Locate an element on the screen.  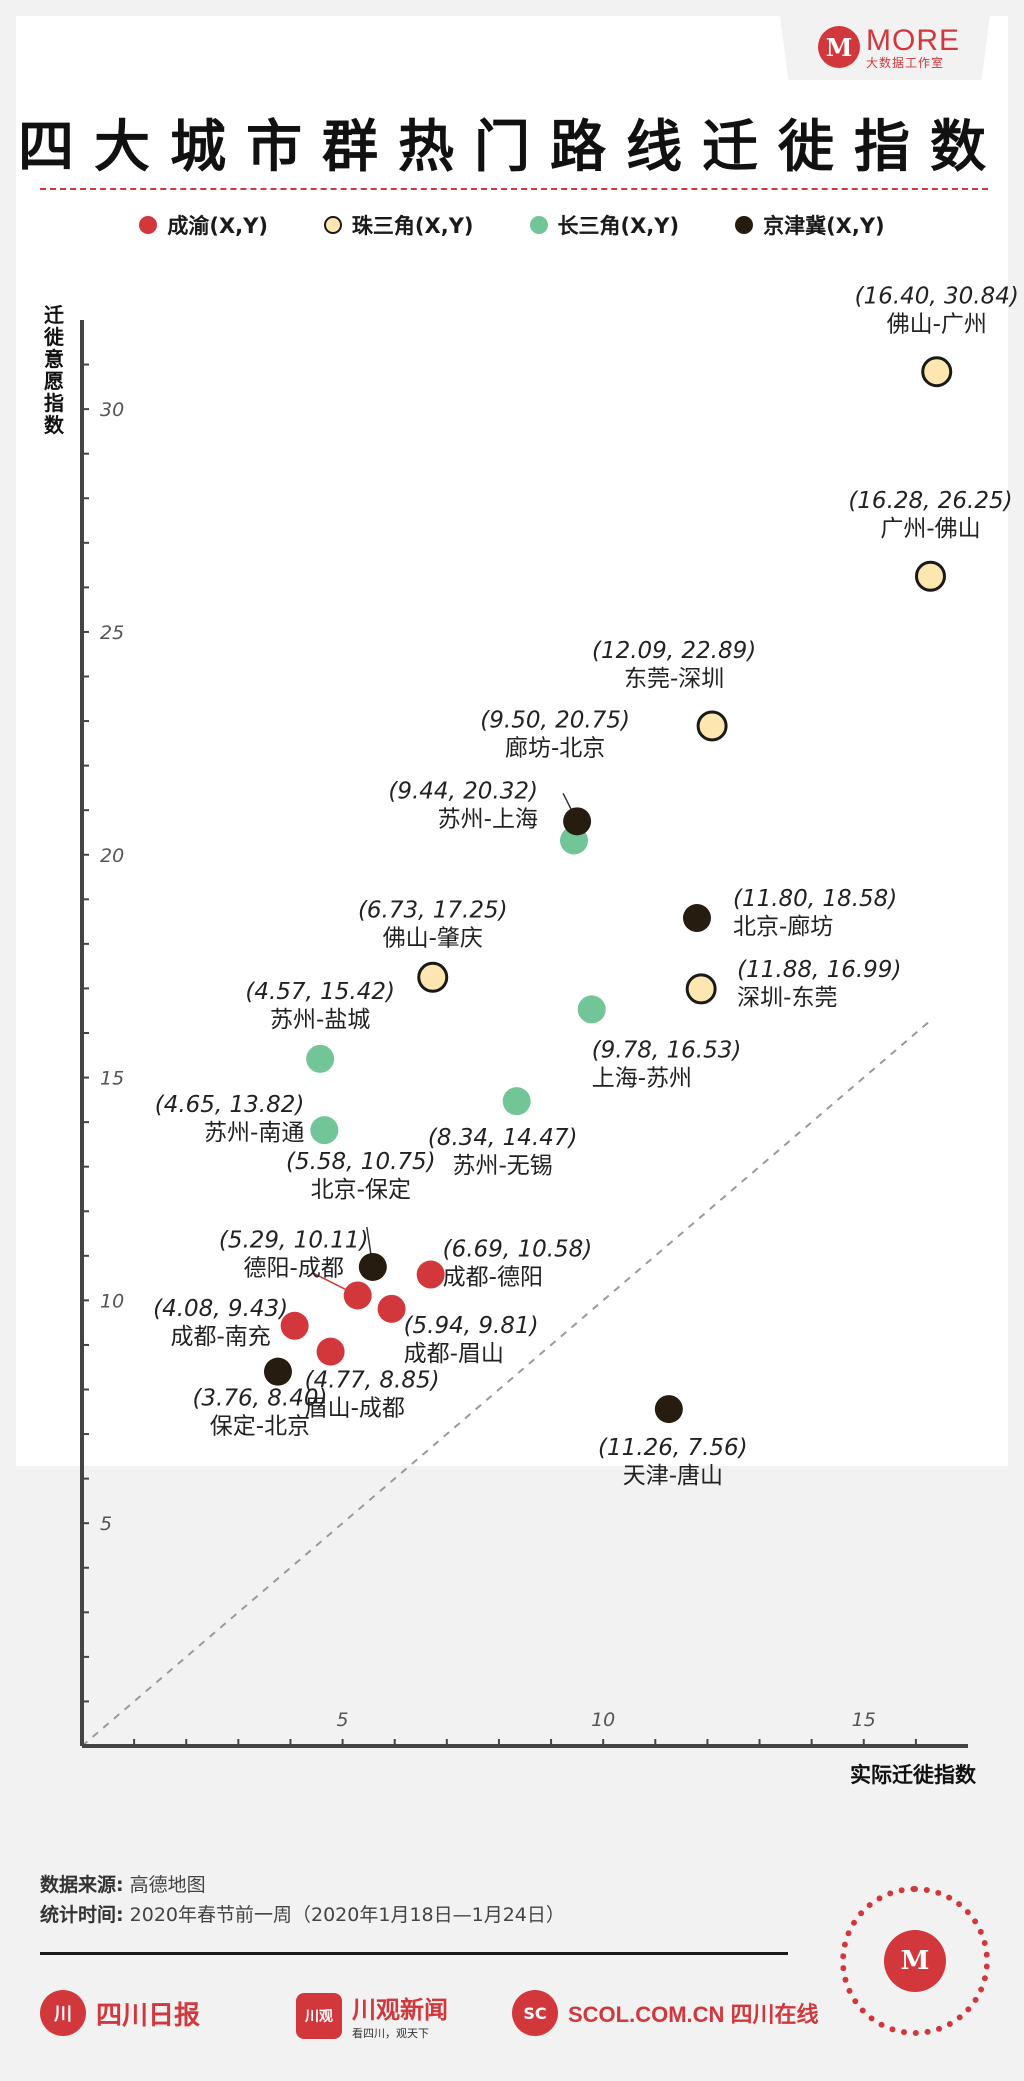
point-route-label: 苏州-盐城 is located at coordinates (320, 1020).